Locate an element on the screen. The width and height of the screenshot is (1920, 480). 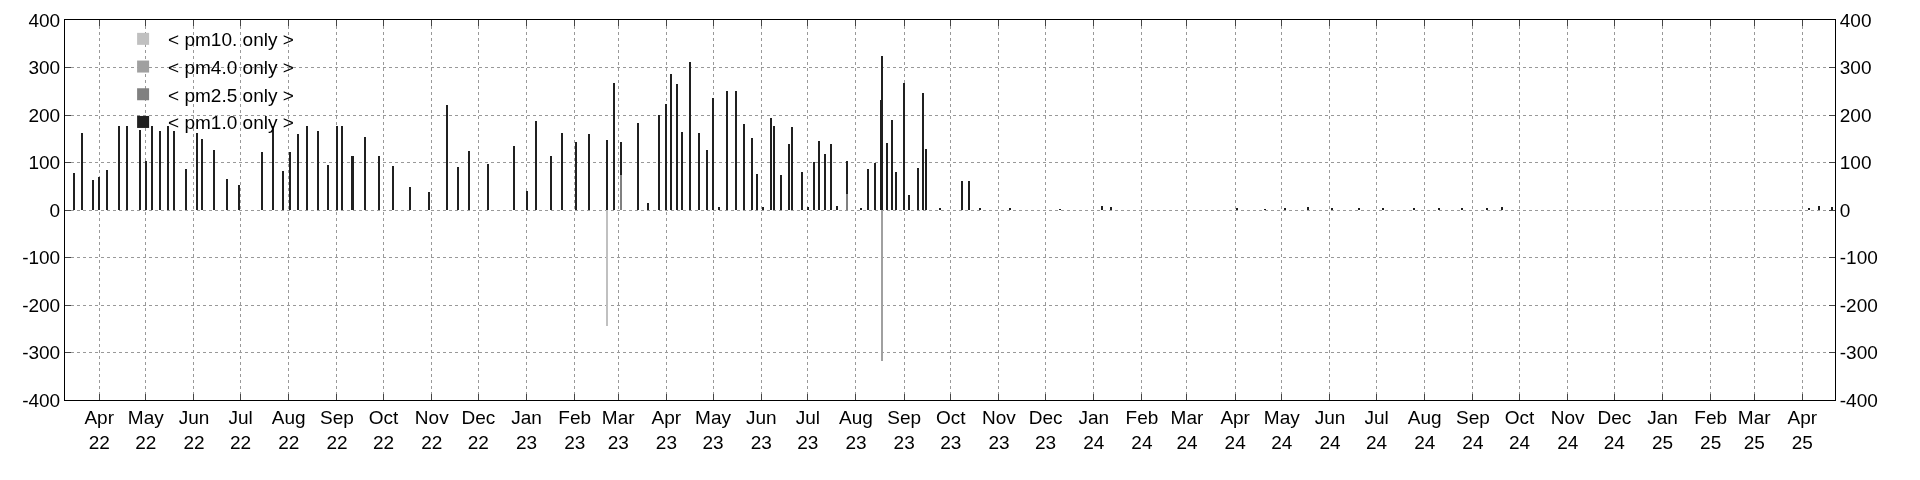
x-tick-label: Mar 25 is located at coordinates (1754, 429).